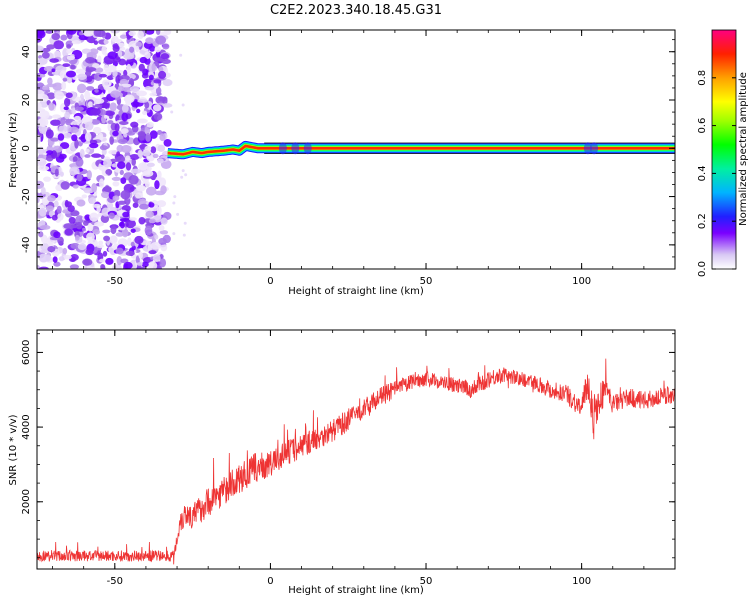 Image resolution: width=750 pixels, height=600 pixels. Describe the element at coordinates (702, 173) in the screenshot. I see `colorbar-tick-label: 0.4` at that location.